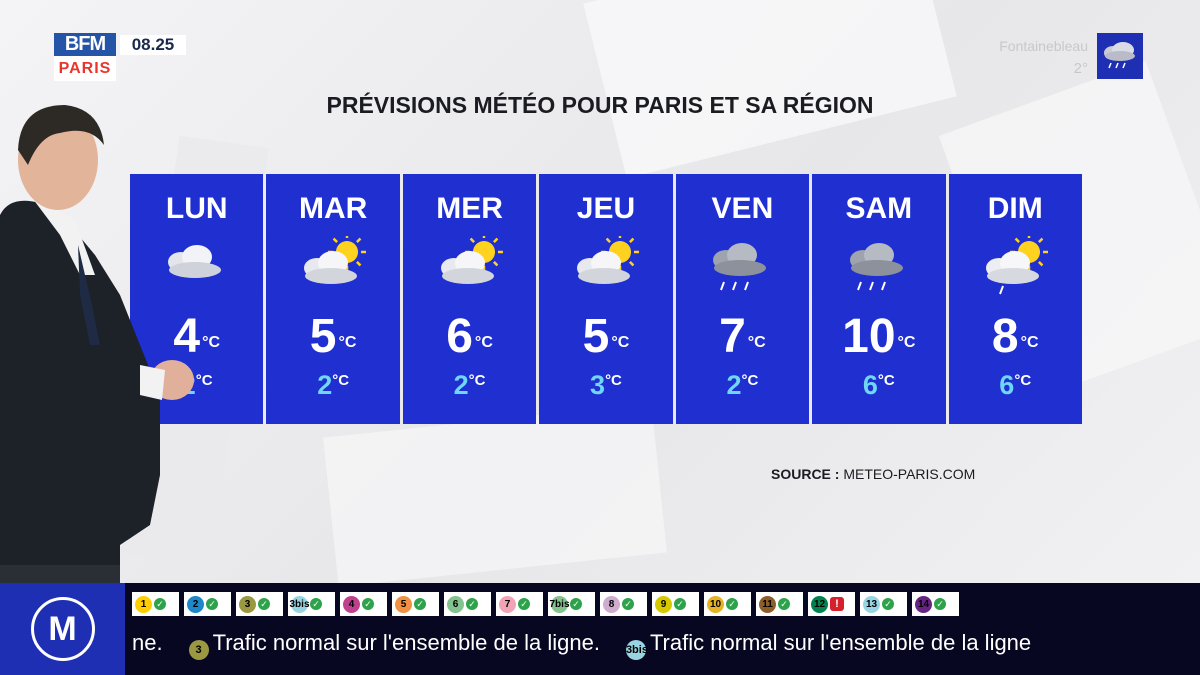 This screenshot has width=1200, height=675. Describe the element at coordinates (923, 604) in the screenshot. I see `metro-line-number: 14` at that location.